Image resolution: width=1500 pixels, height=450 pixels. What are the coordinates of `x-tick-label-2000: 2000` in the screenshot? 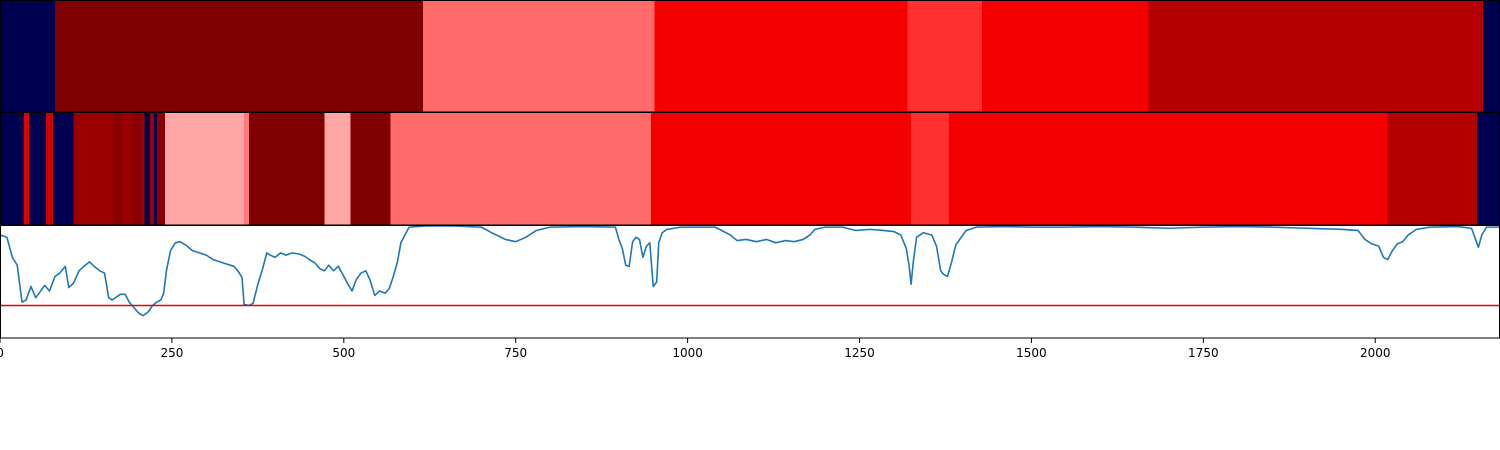 It's located at (1375, 353).